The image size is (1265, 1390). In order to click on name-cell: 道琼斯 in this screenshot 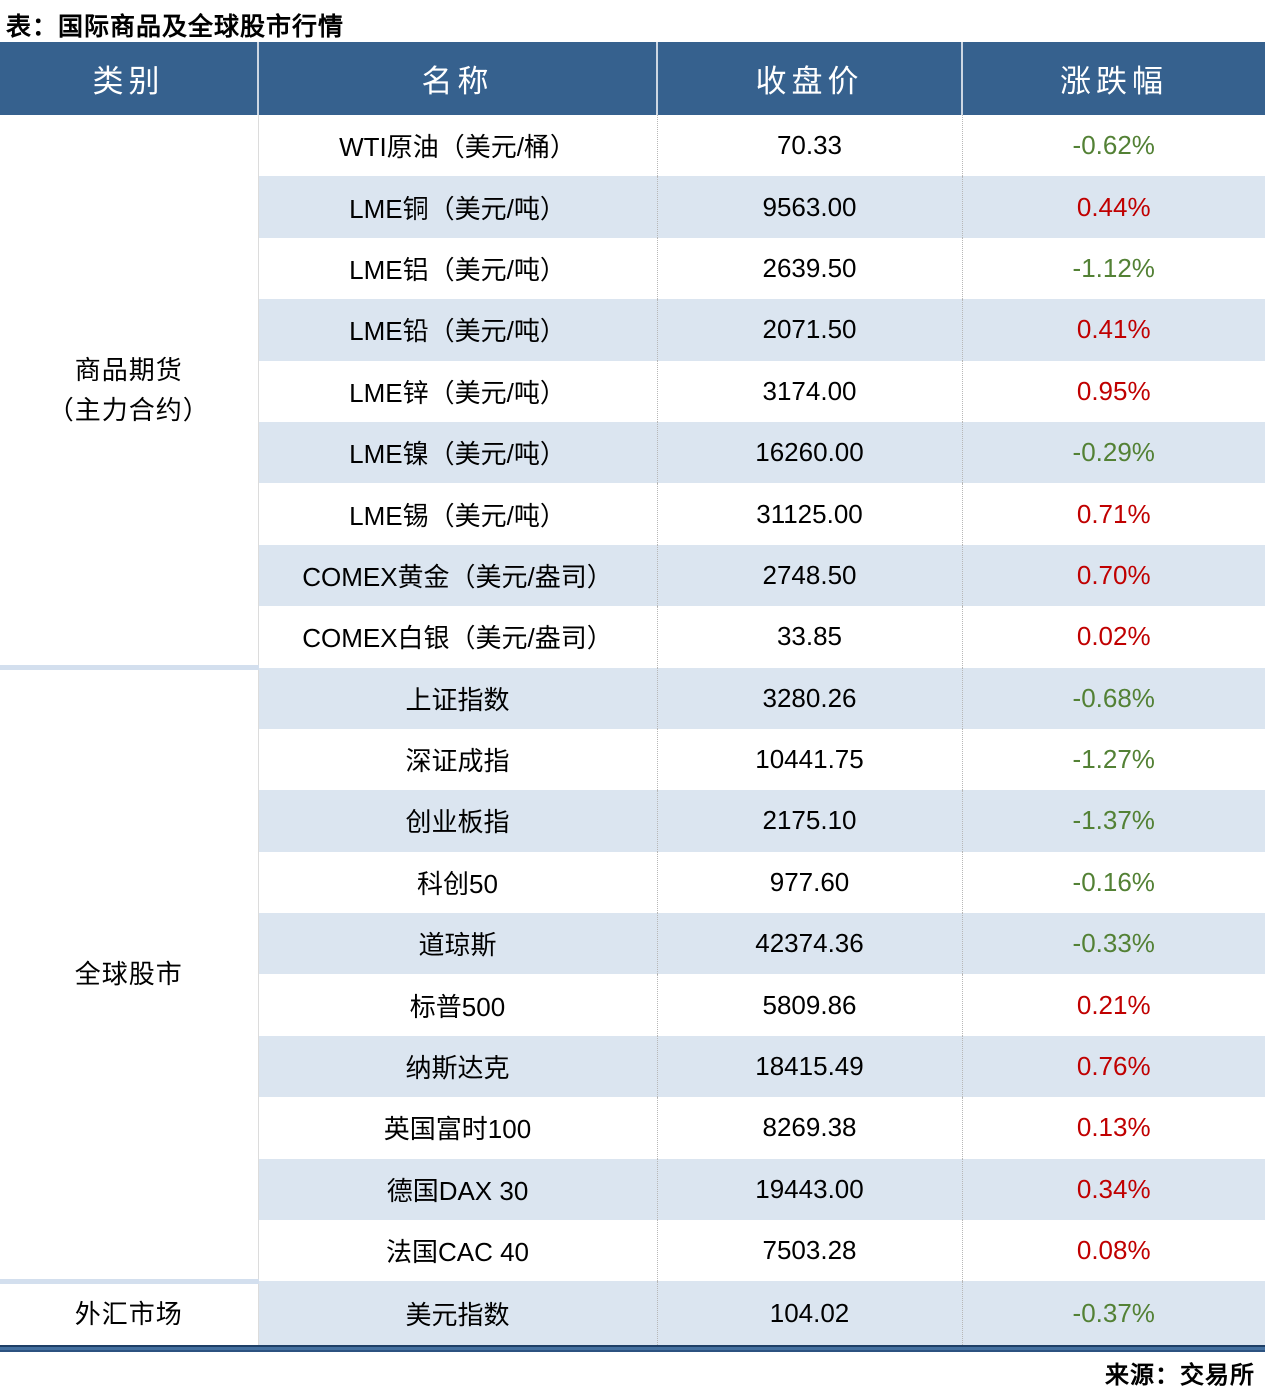, I will do `click(457, 944)`.